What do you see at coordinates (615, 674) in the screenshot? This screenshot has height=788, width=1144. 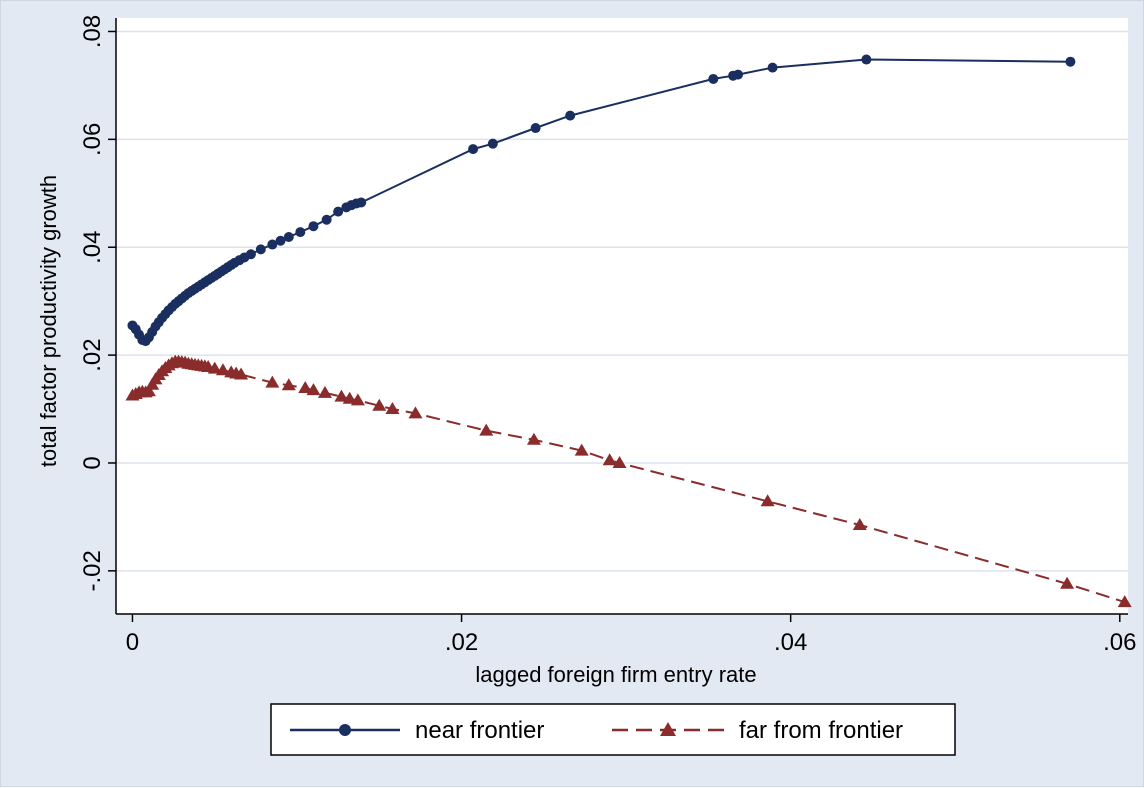 I see `x-axis-title: lagged foreign firm entry rate` at bounding box center [615, 674].